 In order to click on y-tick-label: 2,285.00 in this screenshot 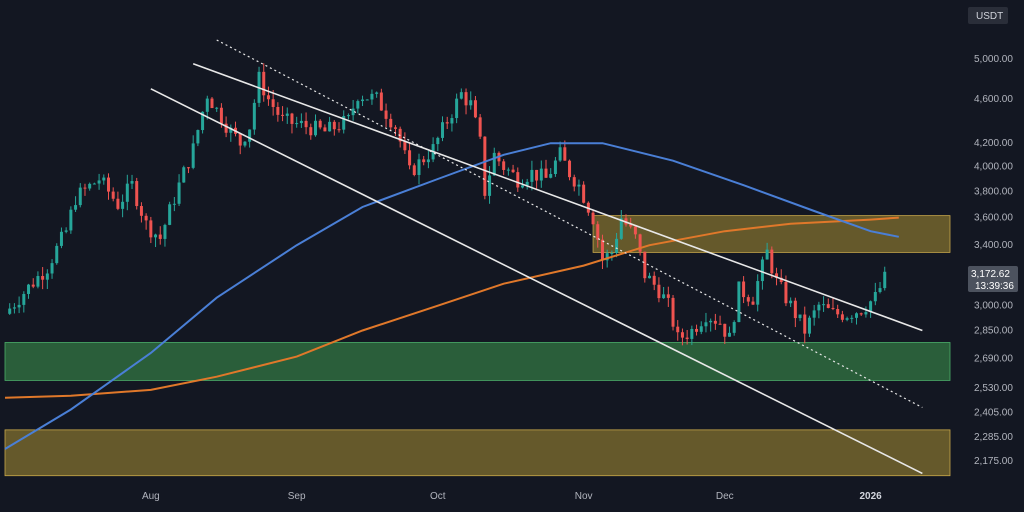, I will do `click(993, 437)`.